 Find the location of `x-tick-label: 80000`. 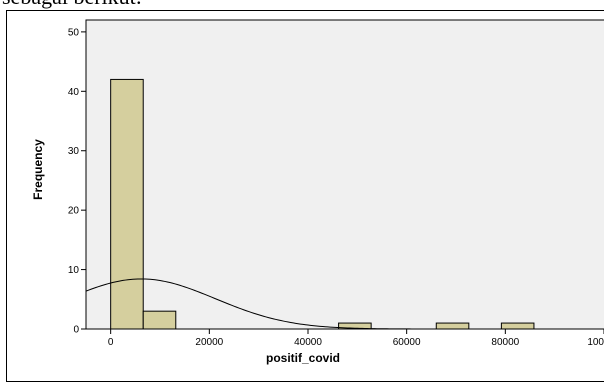

x-tick-label: 80000 is located at coordinates (505, 342).